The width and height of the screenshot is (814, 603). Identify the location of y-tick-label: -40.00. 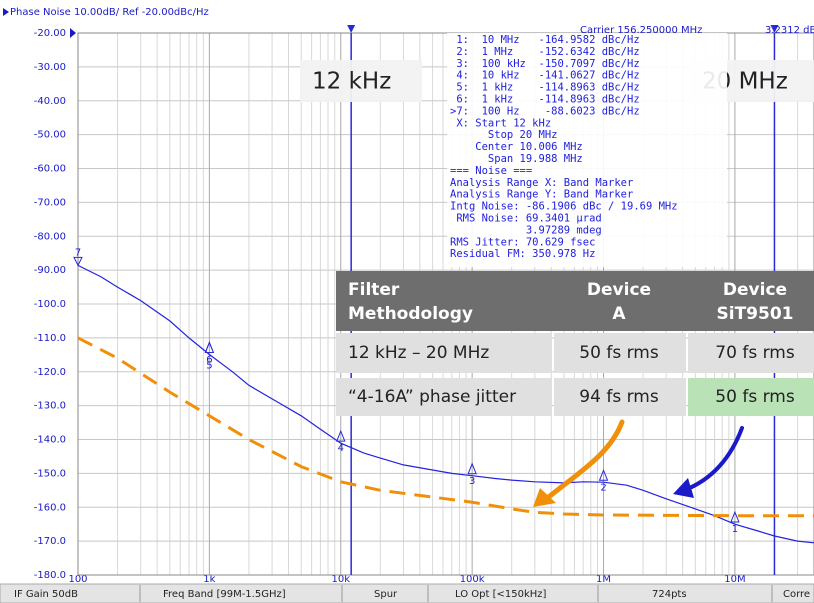
(50, 101).